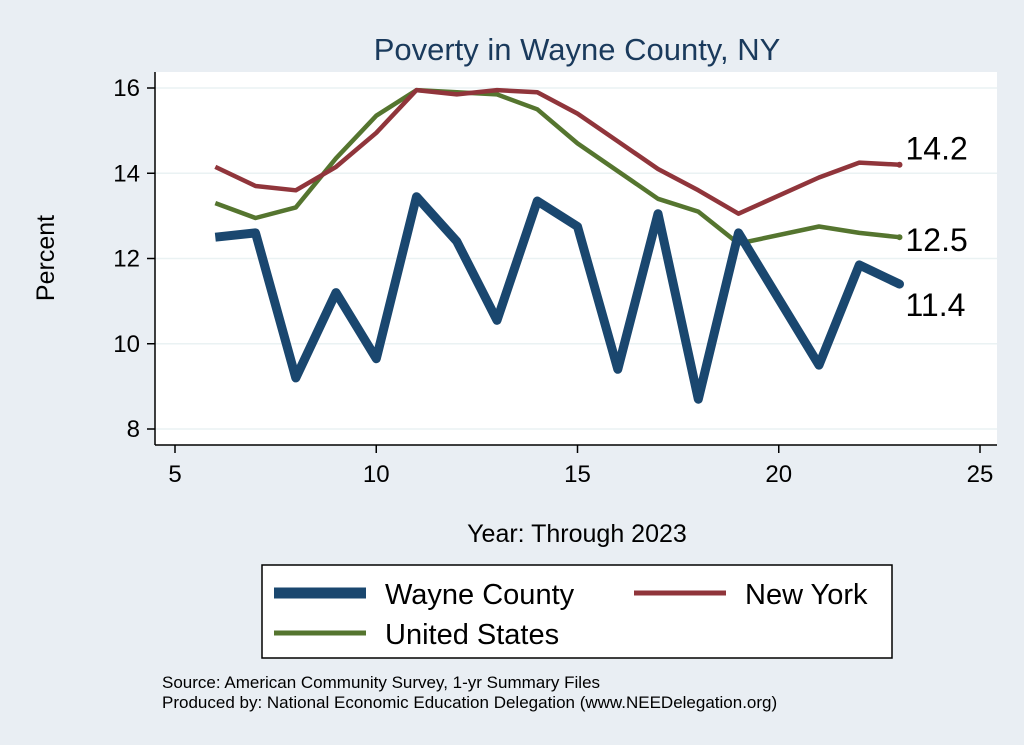  I want to click on x-tick-label-2: 15, so click(577, 474).